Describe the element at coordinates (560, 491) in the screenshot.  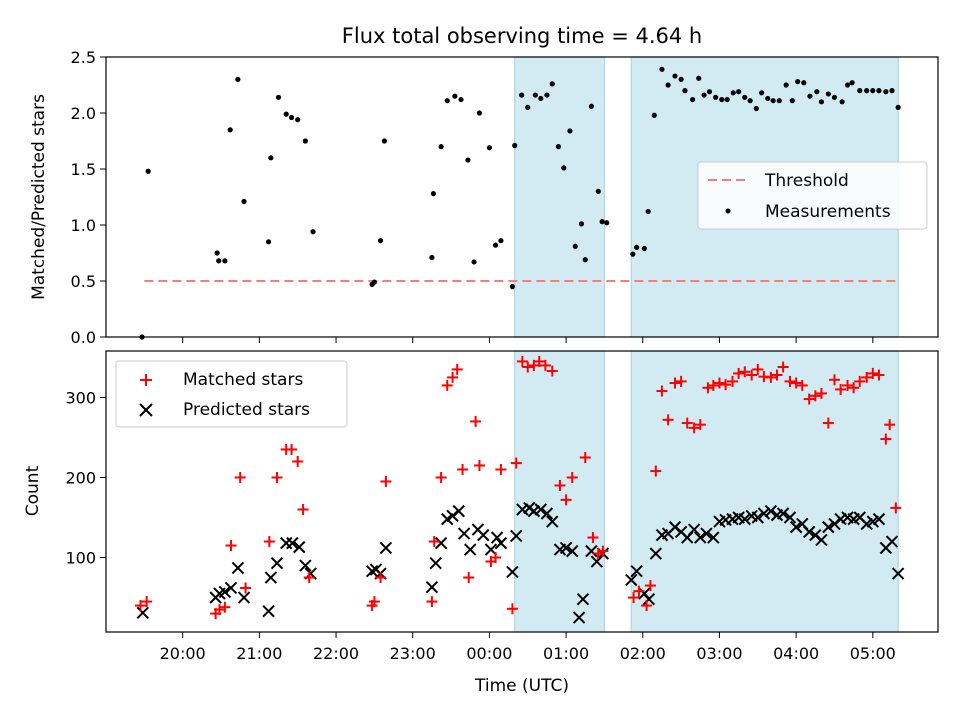
I see `shaded-region` at that location.